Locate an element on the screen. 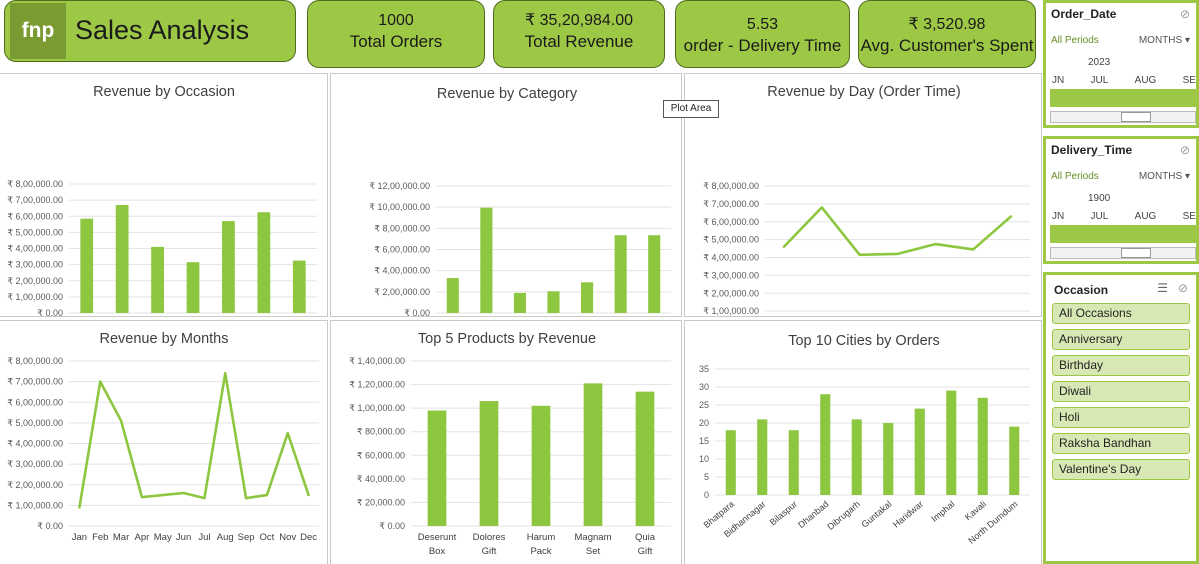 The image size is (1199, 564). kpi-avg-spent: ₹ 3,520.98 Avg. Customer's Spent is located at coordinates (947, 34).